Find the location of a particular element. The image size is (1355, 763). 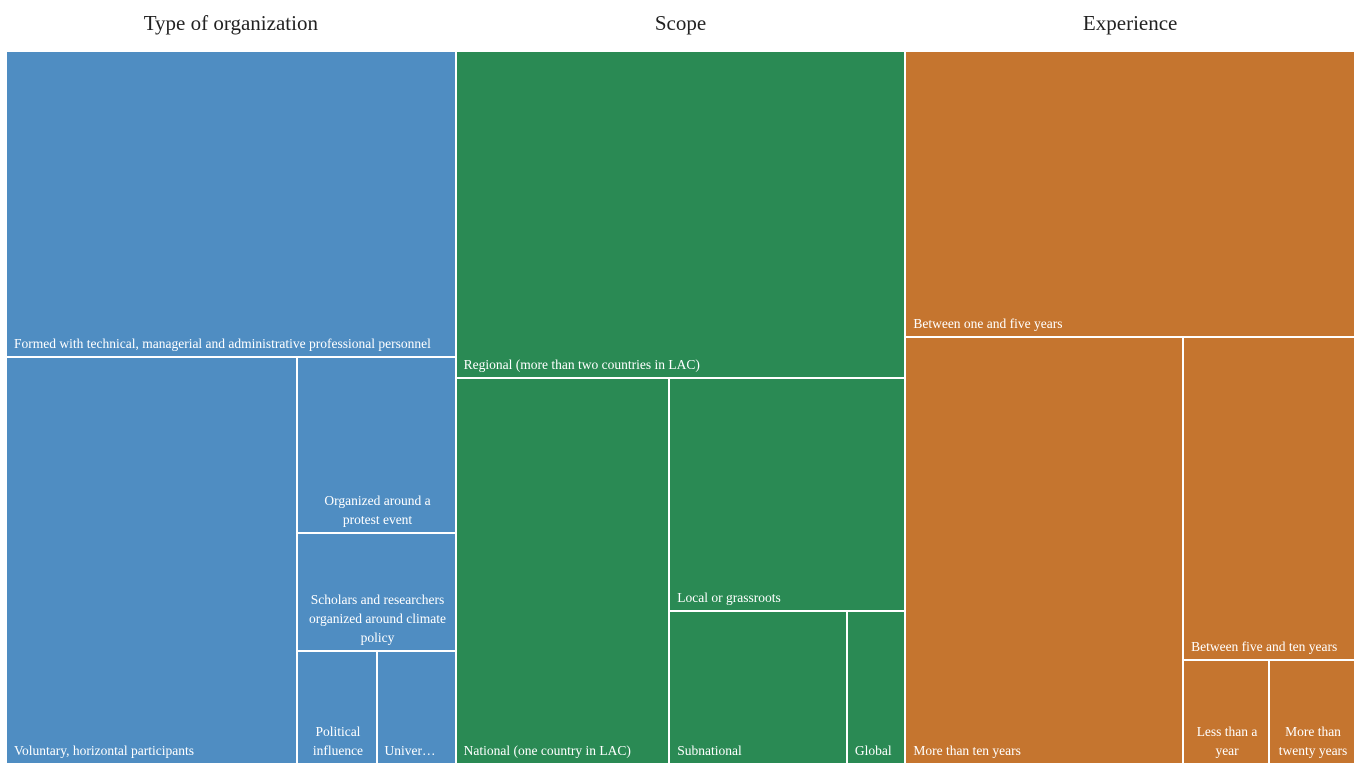

tile-label-text: Local or grassroots is located at coordinates (729, 597).